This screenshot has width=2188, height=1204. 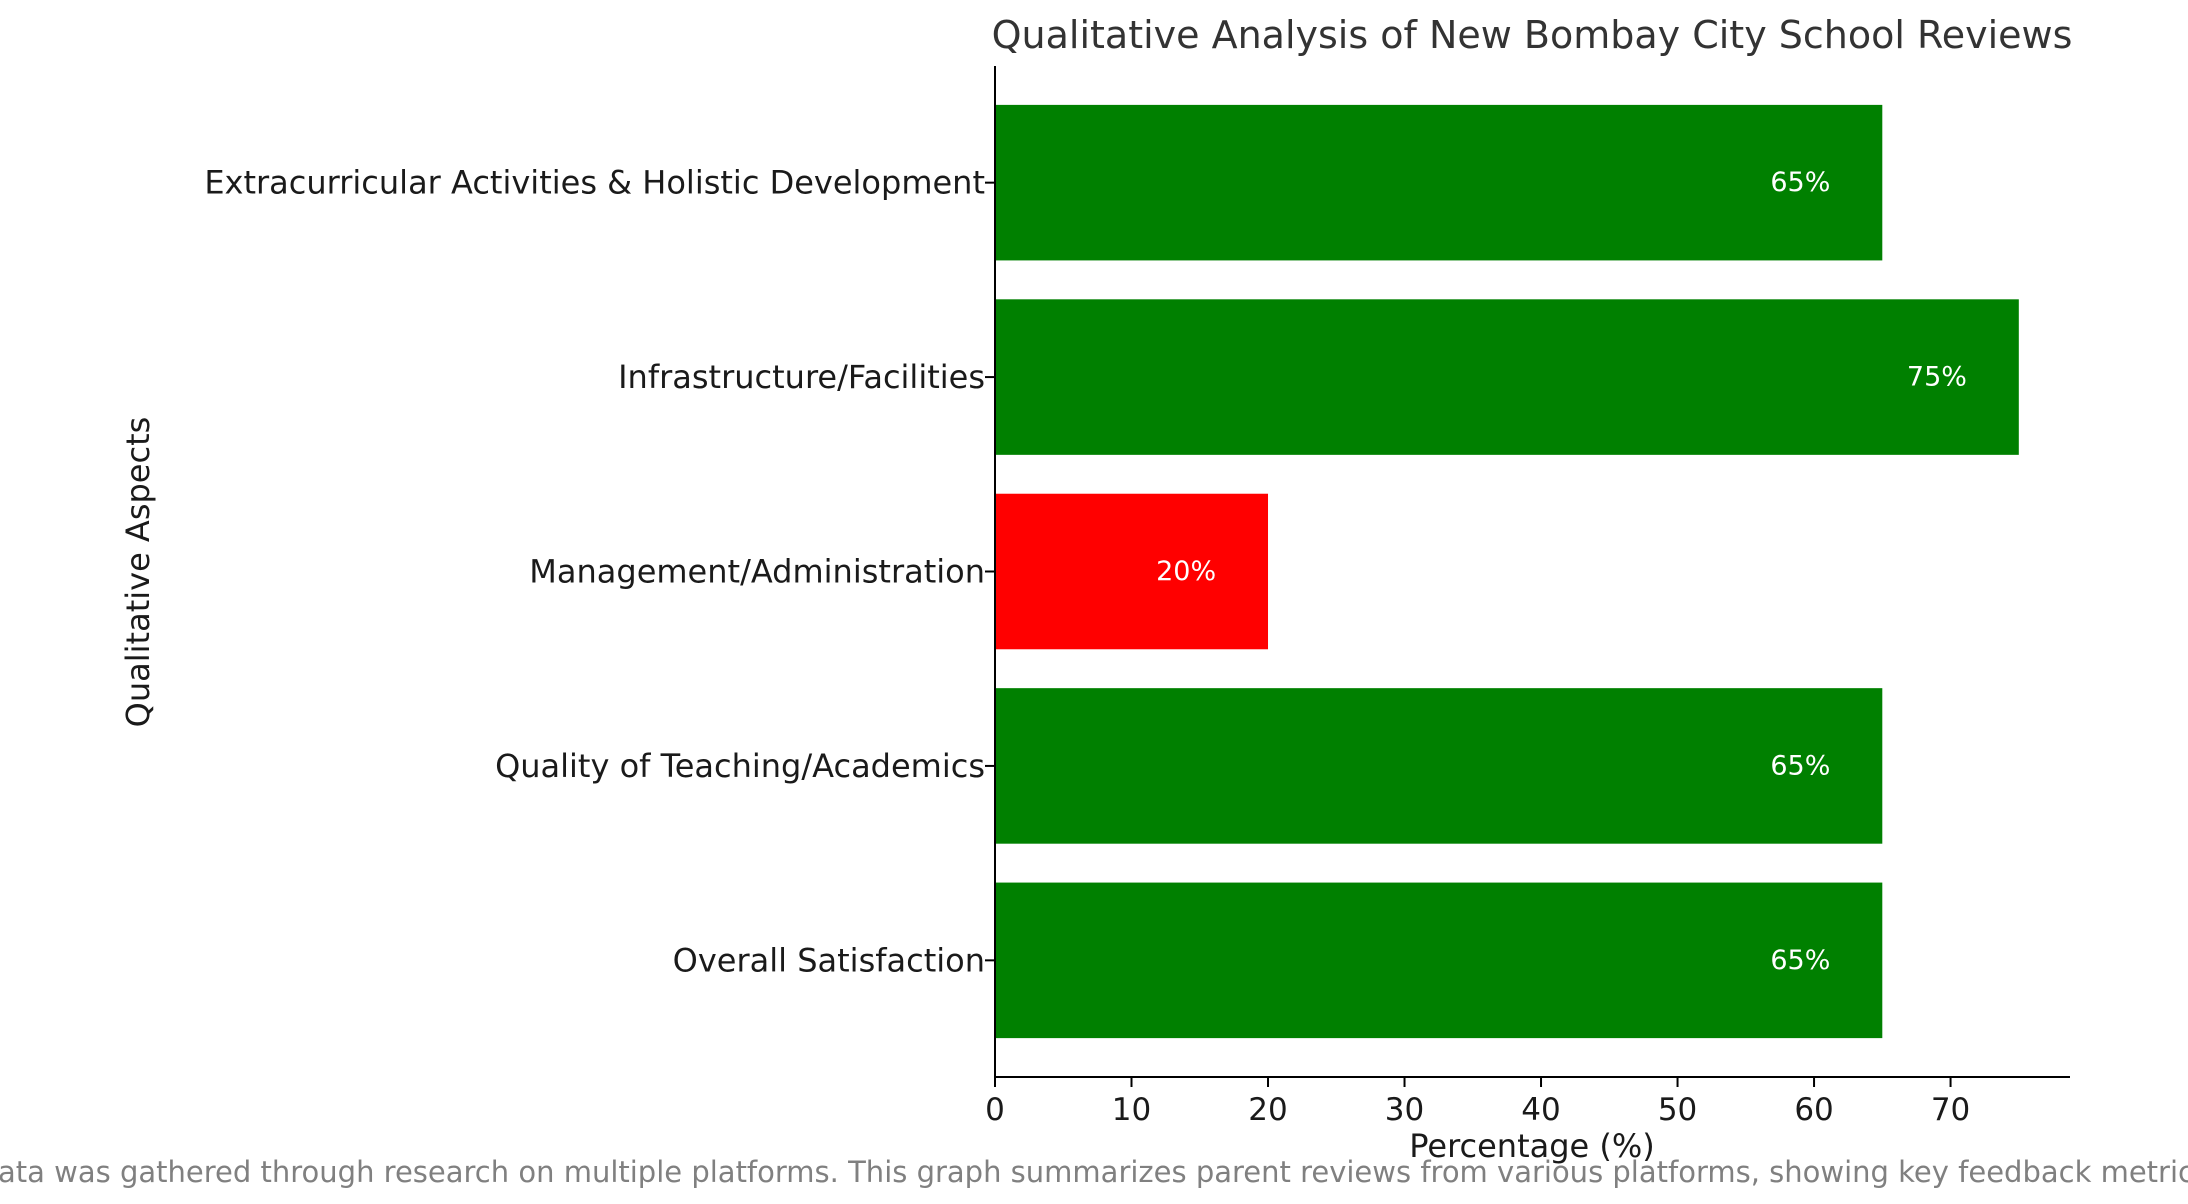 What do you see at coordinates (1950, 1110) in the screenshot?
I see `x-tick-label-70: 70` at bounding box center [1950, 1110].